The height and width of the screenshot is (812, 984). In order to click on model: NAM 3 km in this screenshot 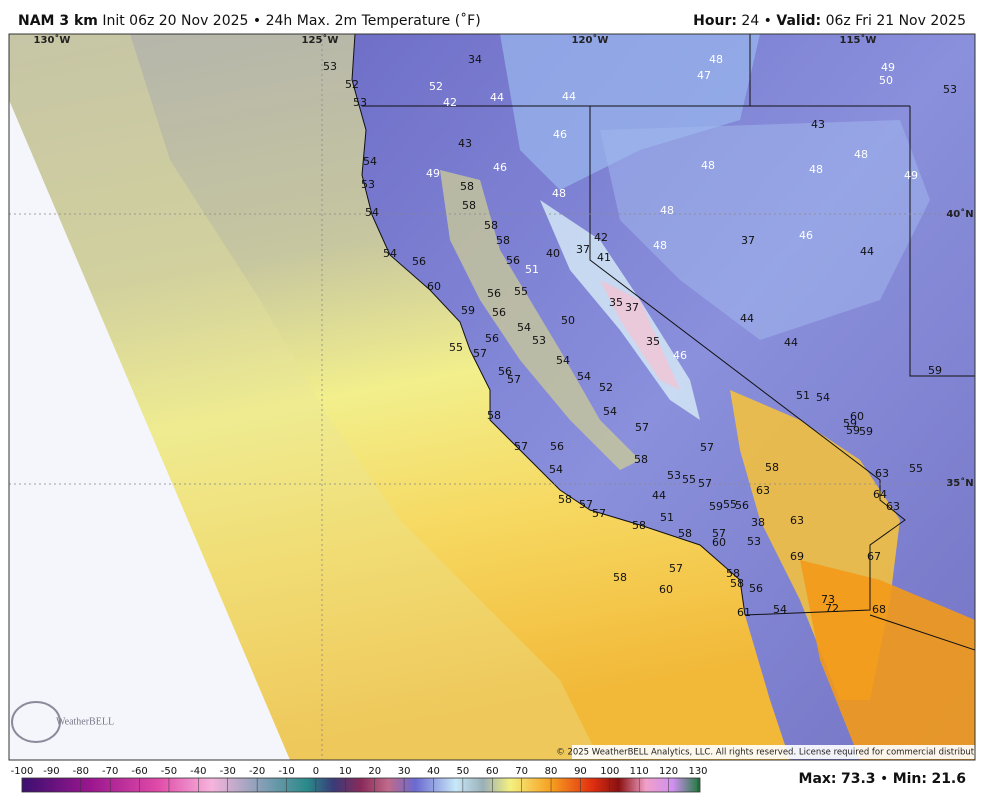, I will do `click(58, 21)`.